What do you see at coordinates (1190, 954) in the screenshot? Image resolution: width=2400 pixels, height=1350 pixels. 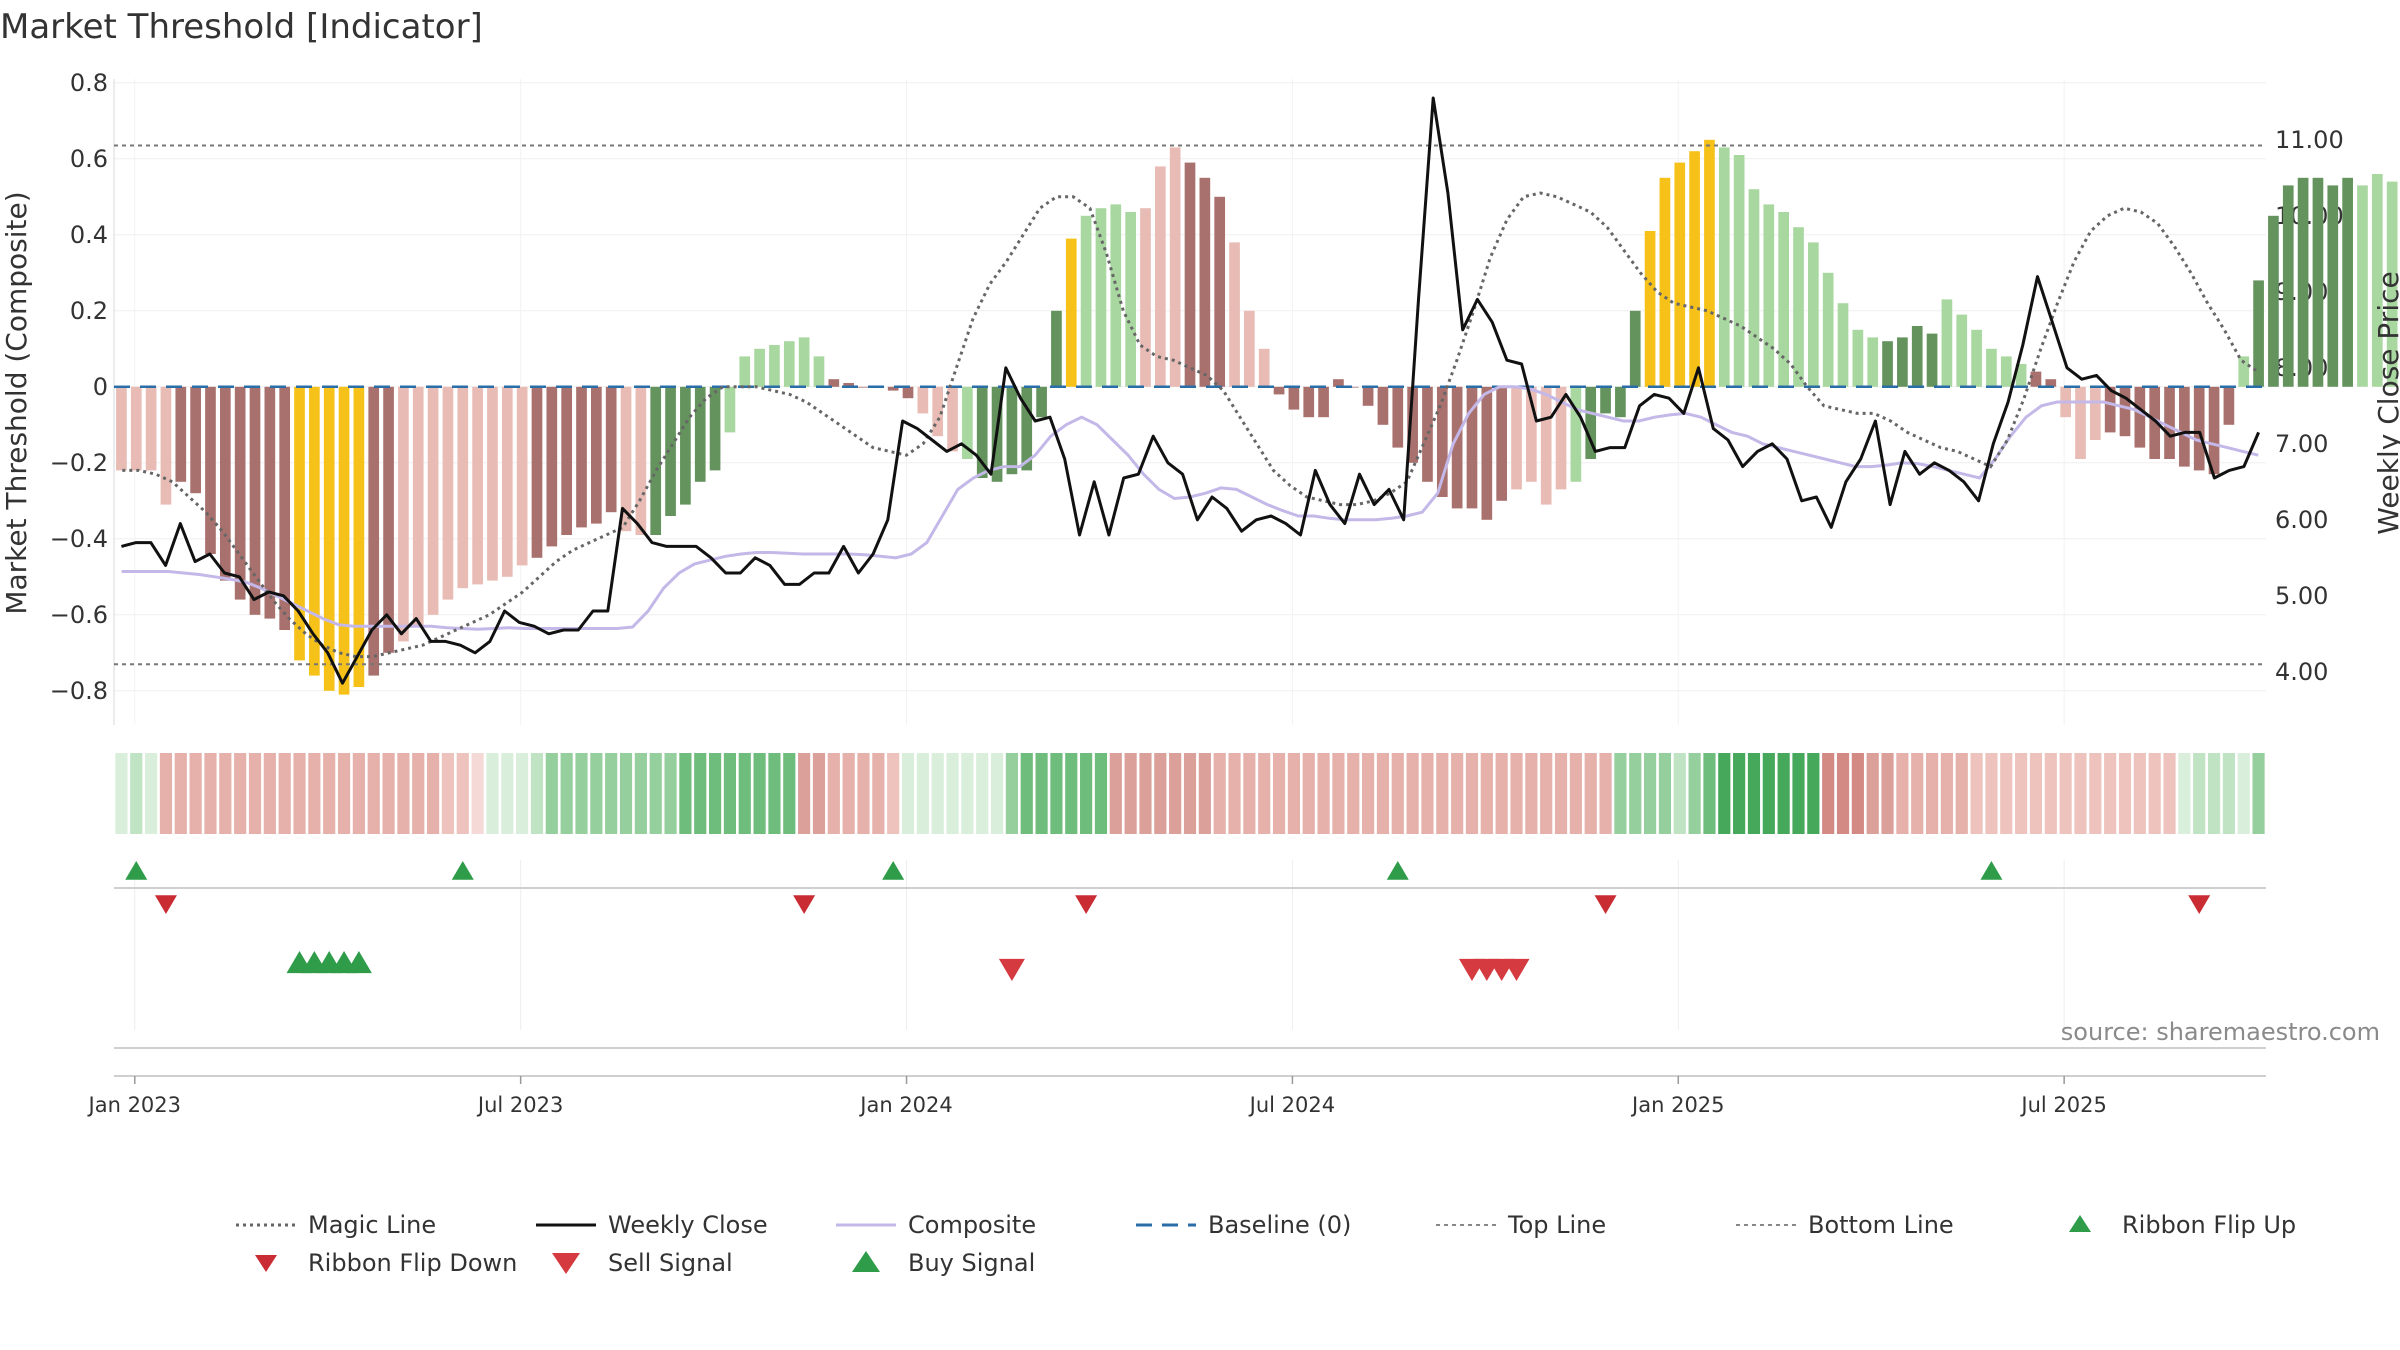 I see `signal-panel` at bounding box center [1190, 954].